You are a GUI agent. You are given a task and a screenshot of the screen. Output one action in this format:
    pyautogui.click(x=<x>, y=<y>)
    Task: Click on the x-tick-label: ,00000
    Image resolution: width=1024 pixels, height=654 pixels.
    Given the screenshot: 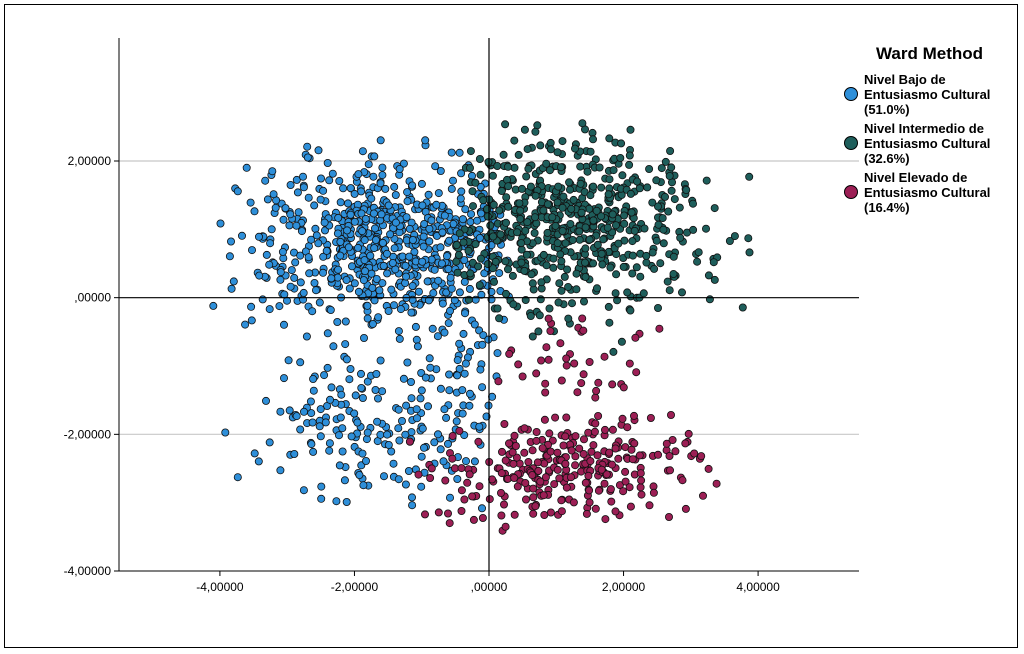 What is the action you would take?
    pyautogui.click(x=489, y=587)
    